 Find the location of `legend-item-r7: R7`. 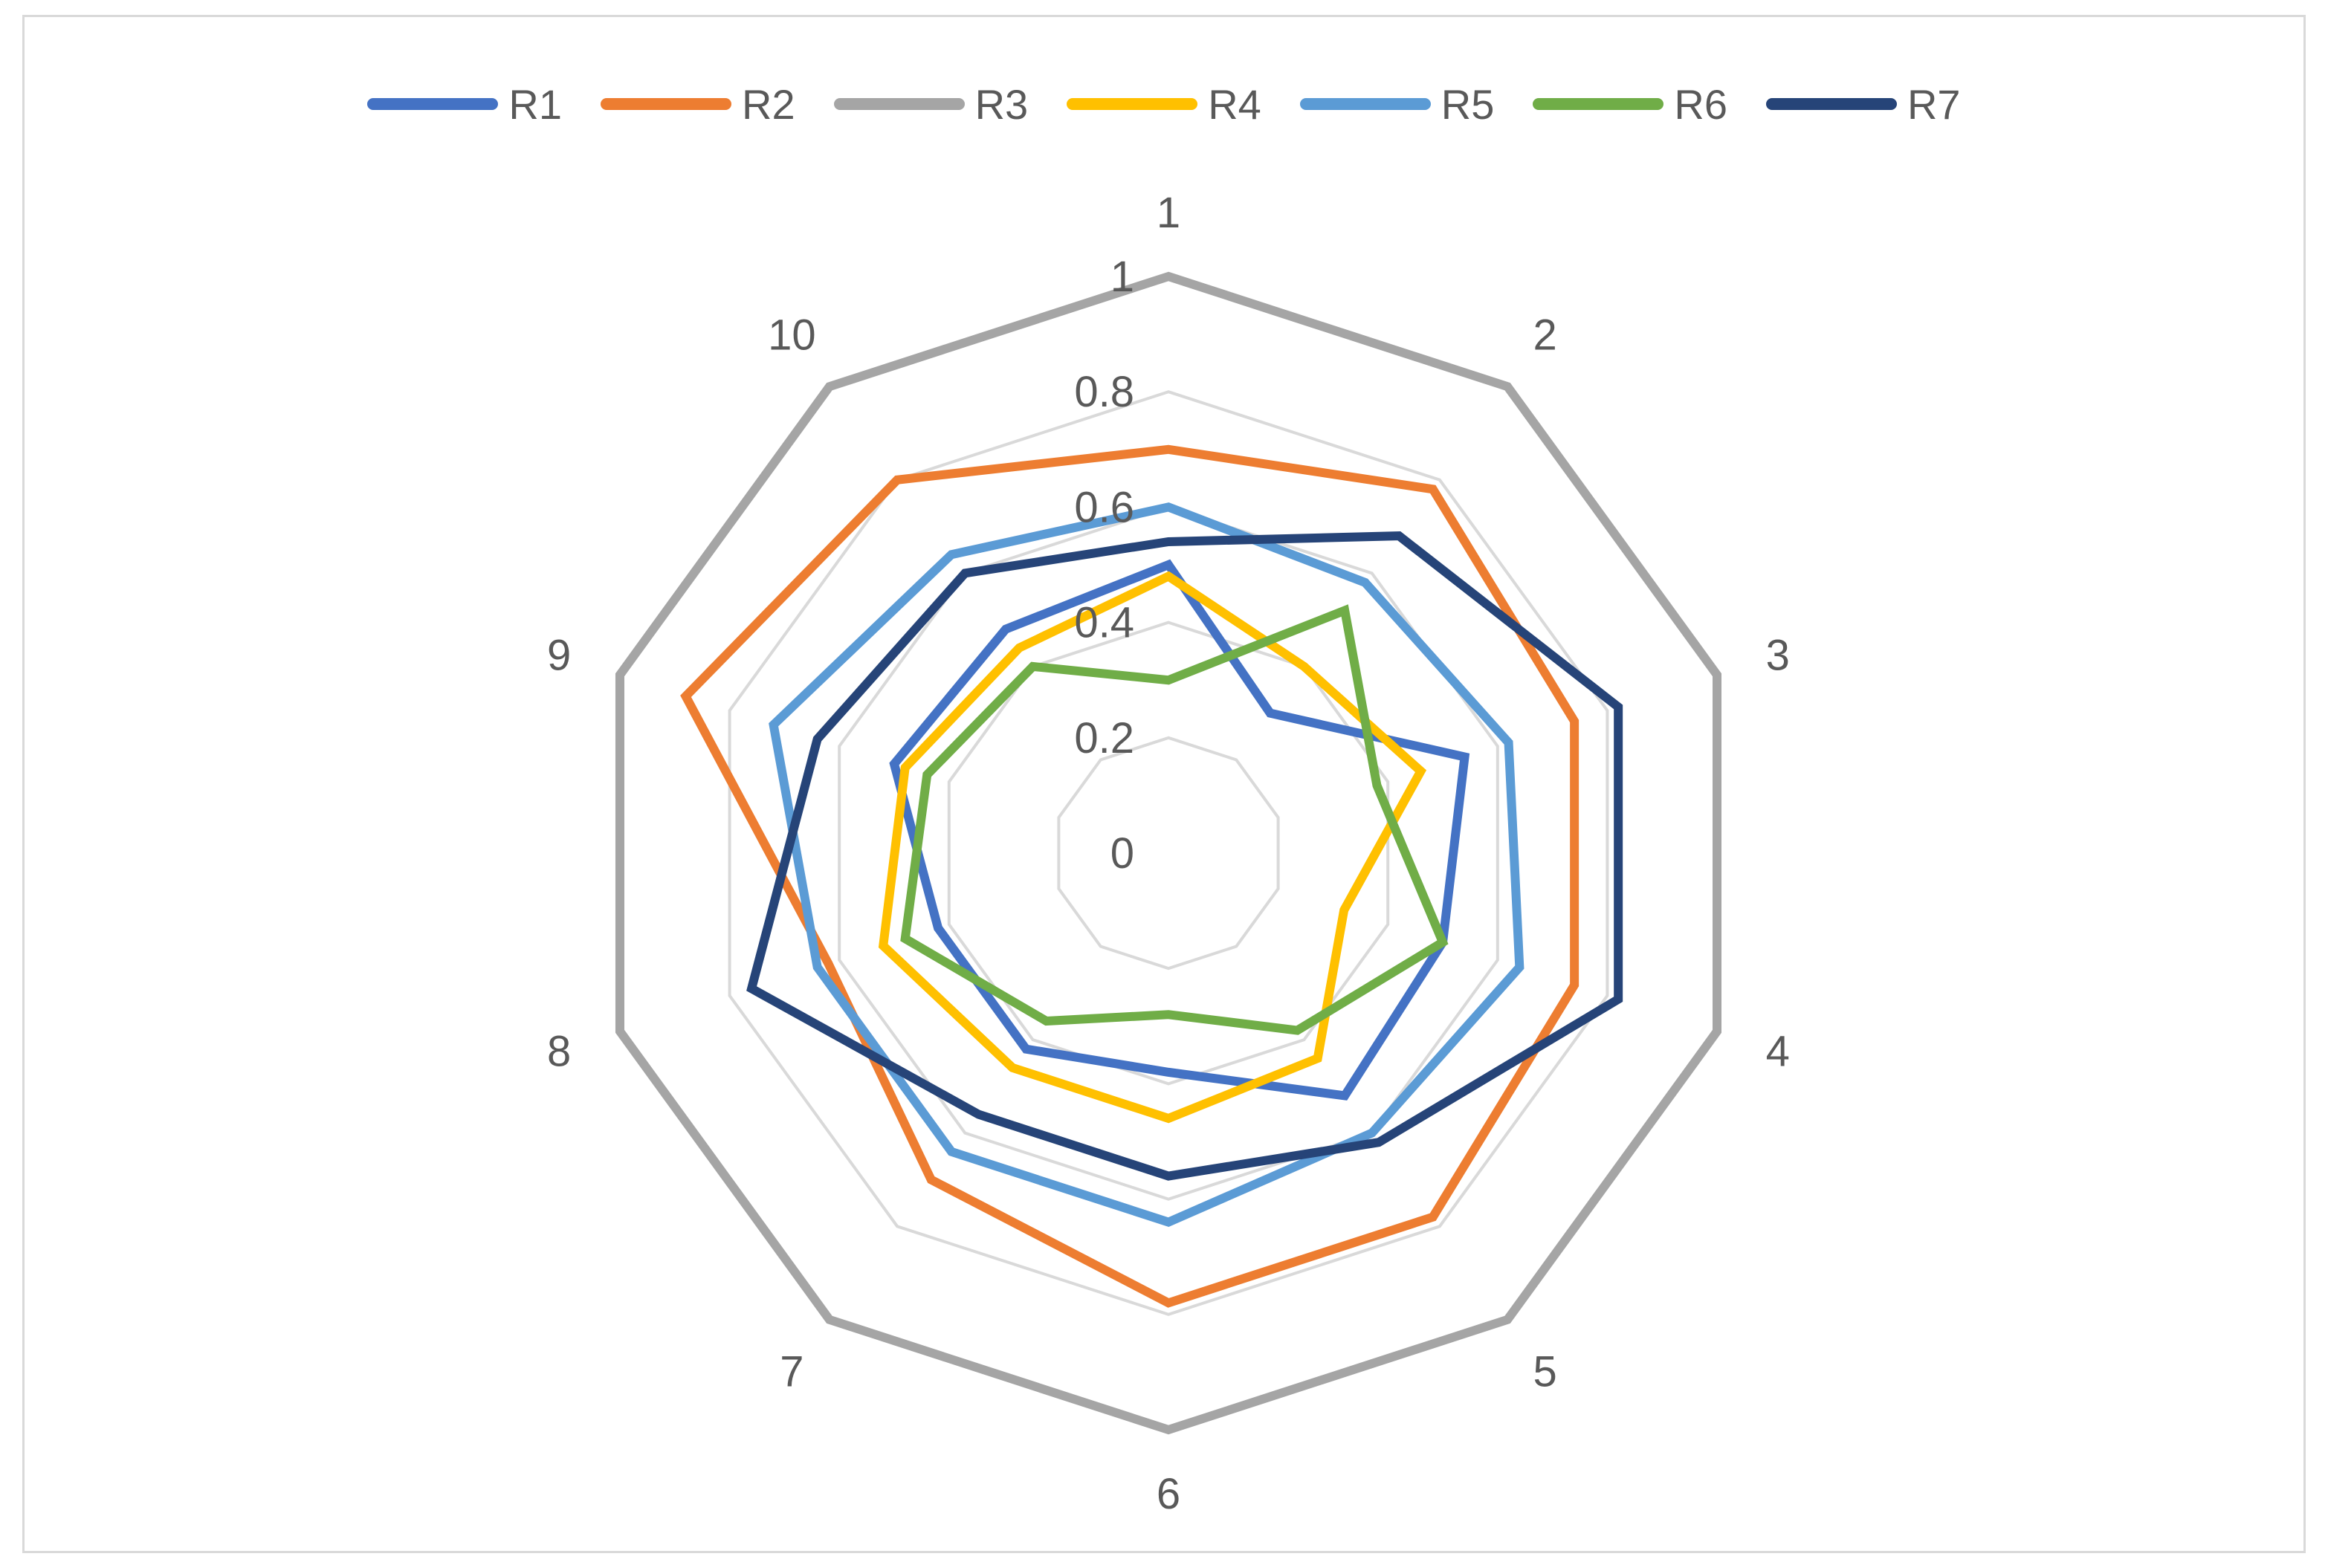

legend-item-r7: R7 is located at coordinates (1863, 104).